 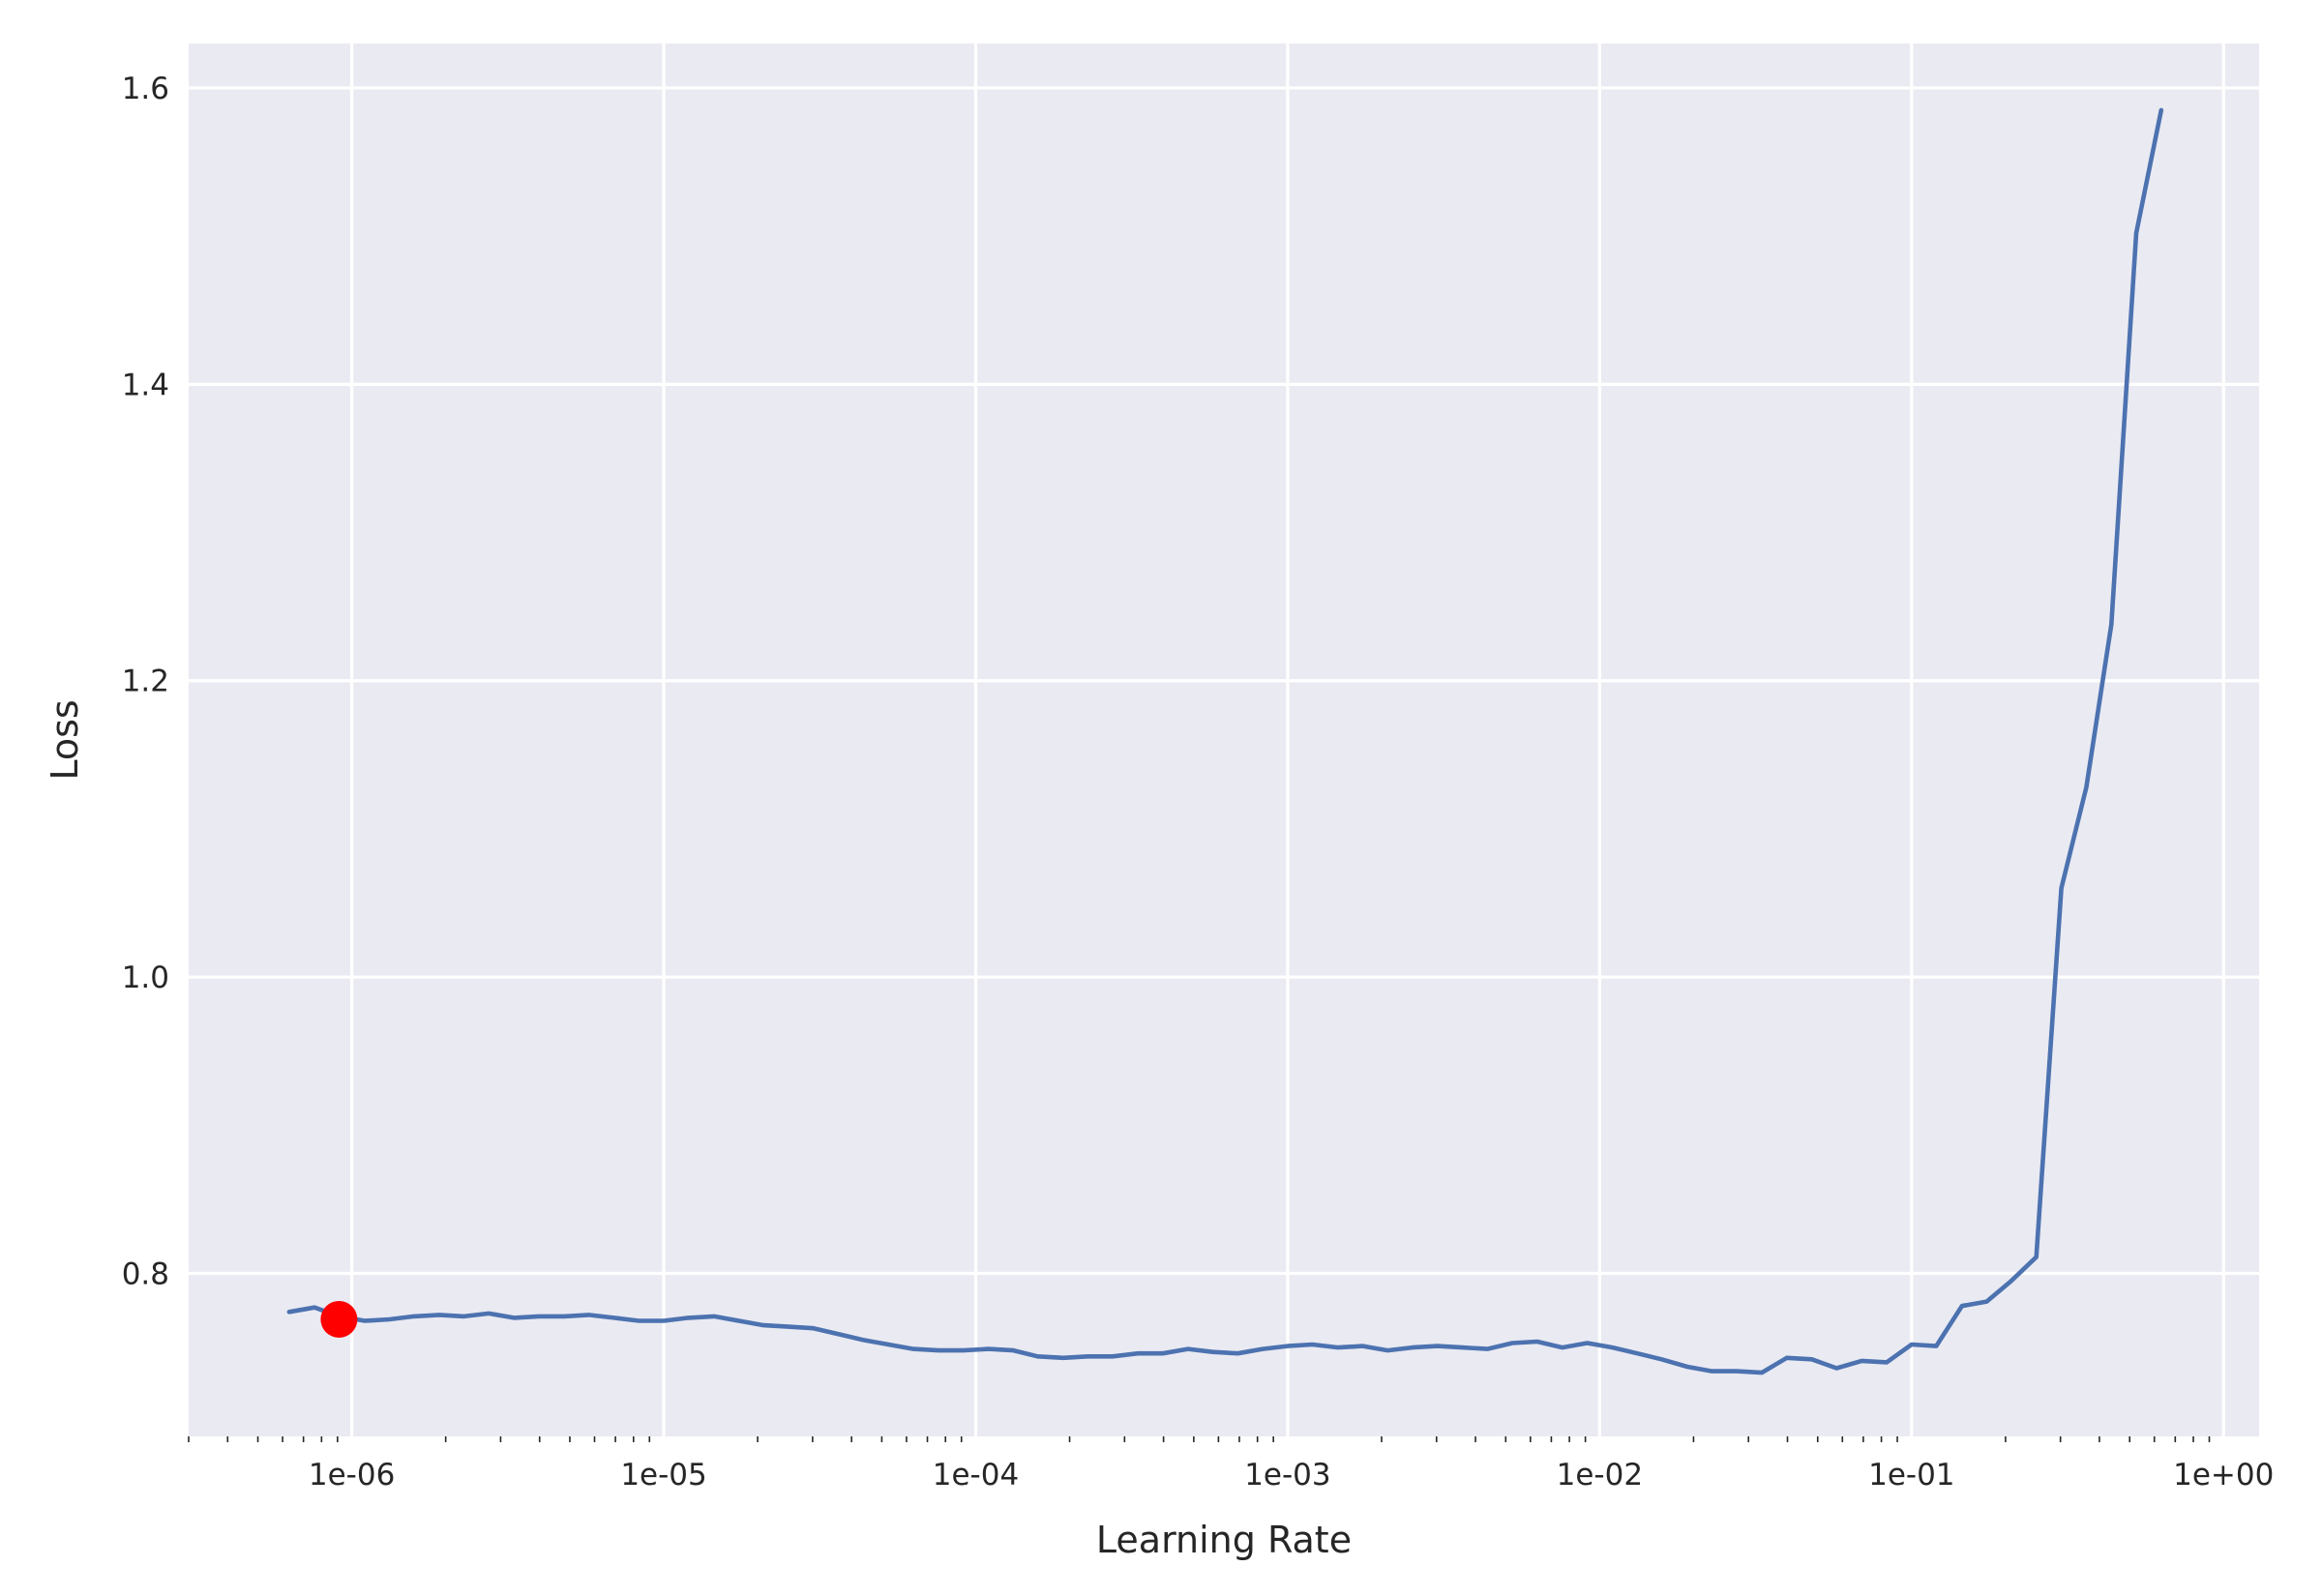 What do you see at coordinates (1224, 1540) in the screenshot?
I see `x-axis-label: Learning Rate` at bounding box center [1224, 1540].